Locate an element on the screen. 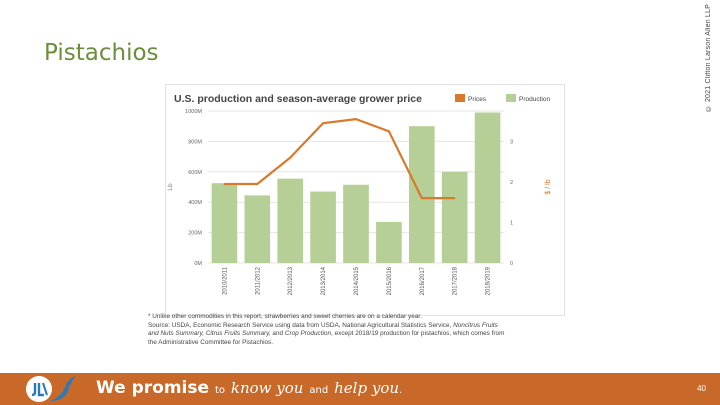 The image size is (720, 405). y-tick-label: 600M is located at coordinates (195, 173).